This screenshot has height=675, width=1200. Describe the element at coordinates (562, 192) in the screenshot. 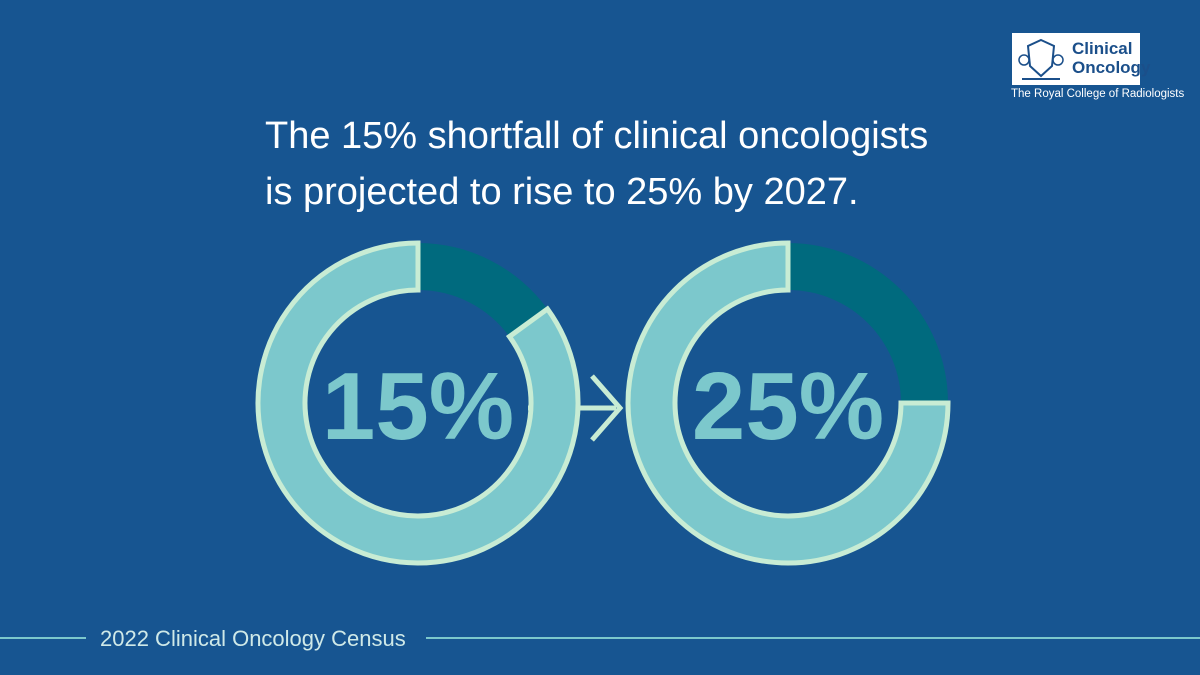

I see `headline-line: is projected to rise to 25% by 2027.` at that location.